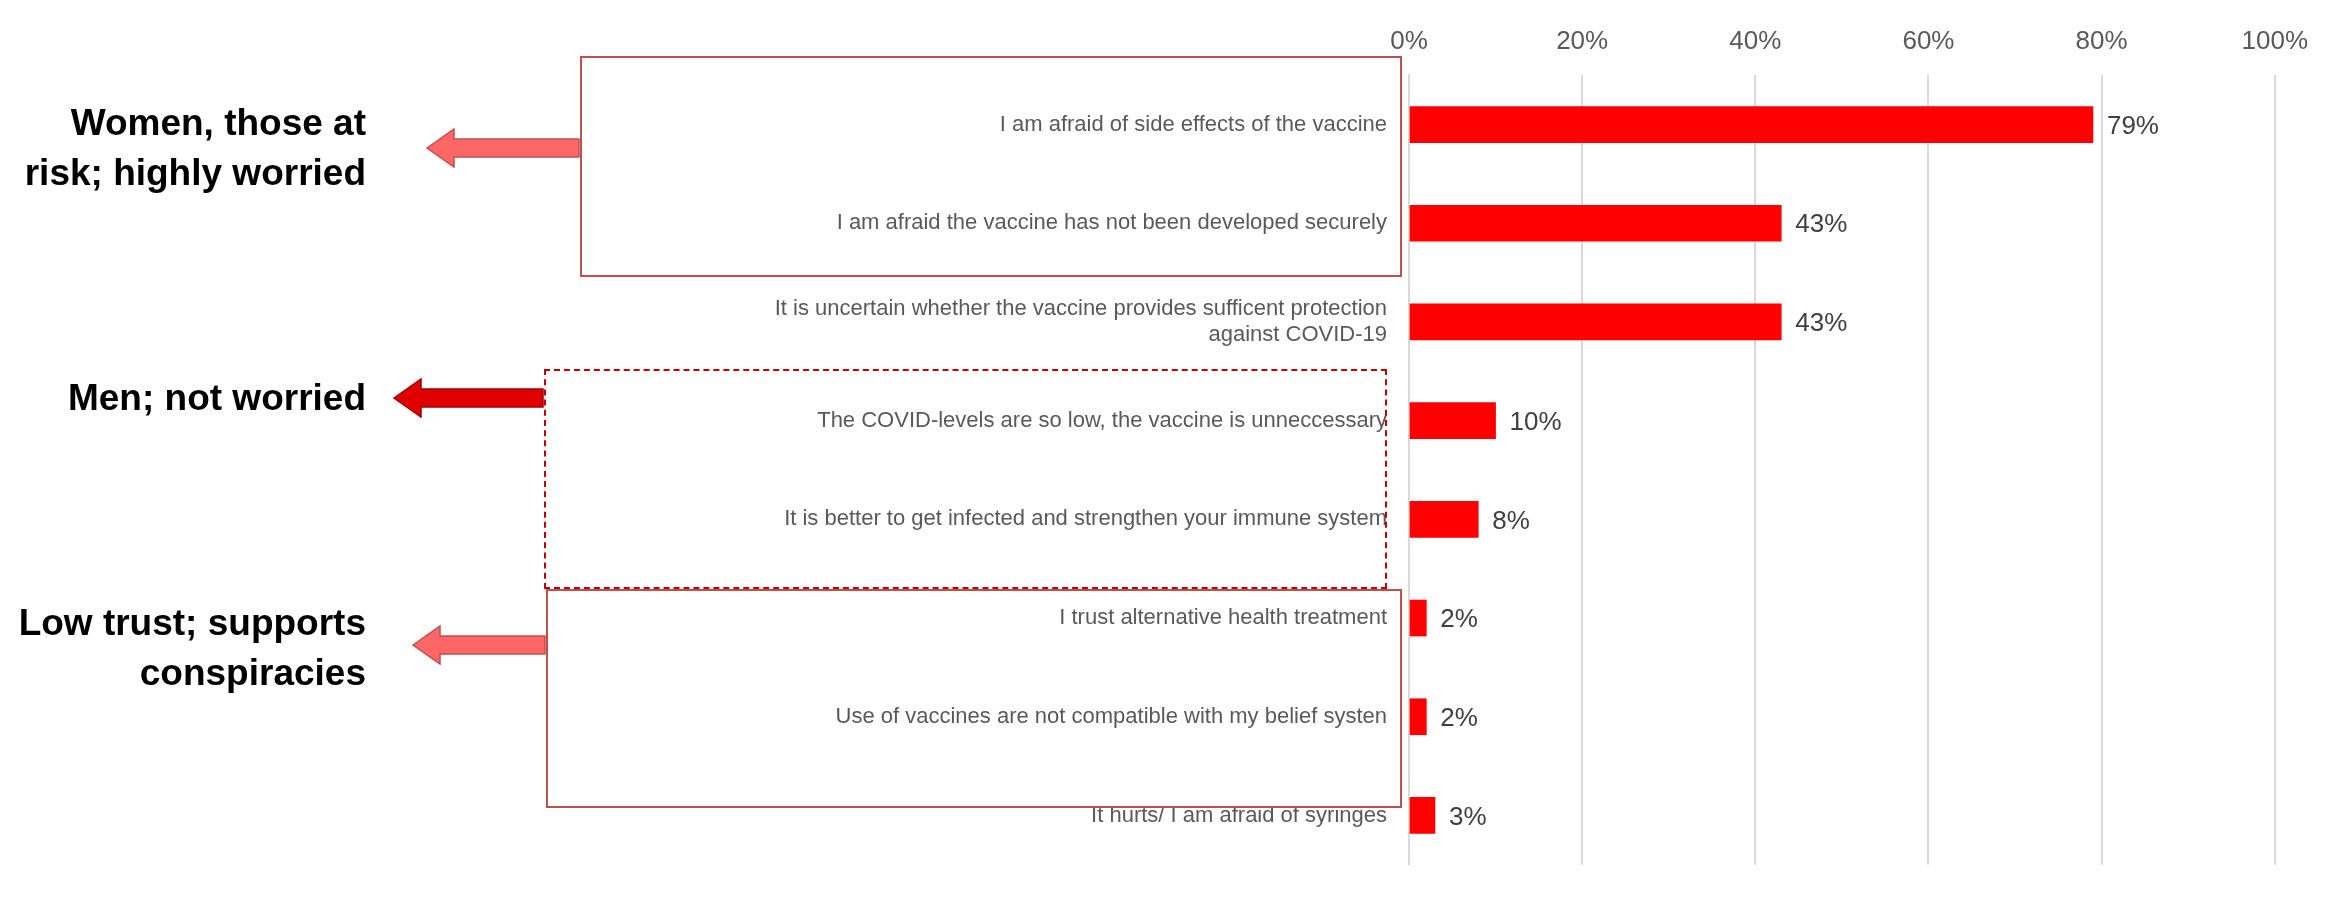 The width and height of the screenshot is (2326, 900). I want to click on y-tick-label: The COVID-levels are so low, the vaccine is unneccessary, so click(1102, 419).